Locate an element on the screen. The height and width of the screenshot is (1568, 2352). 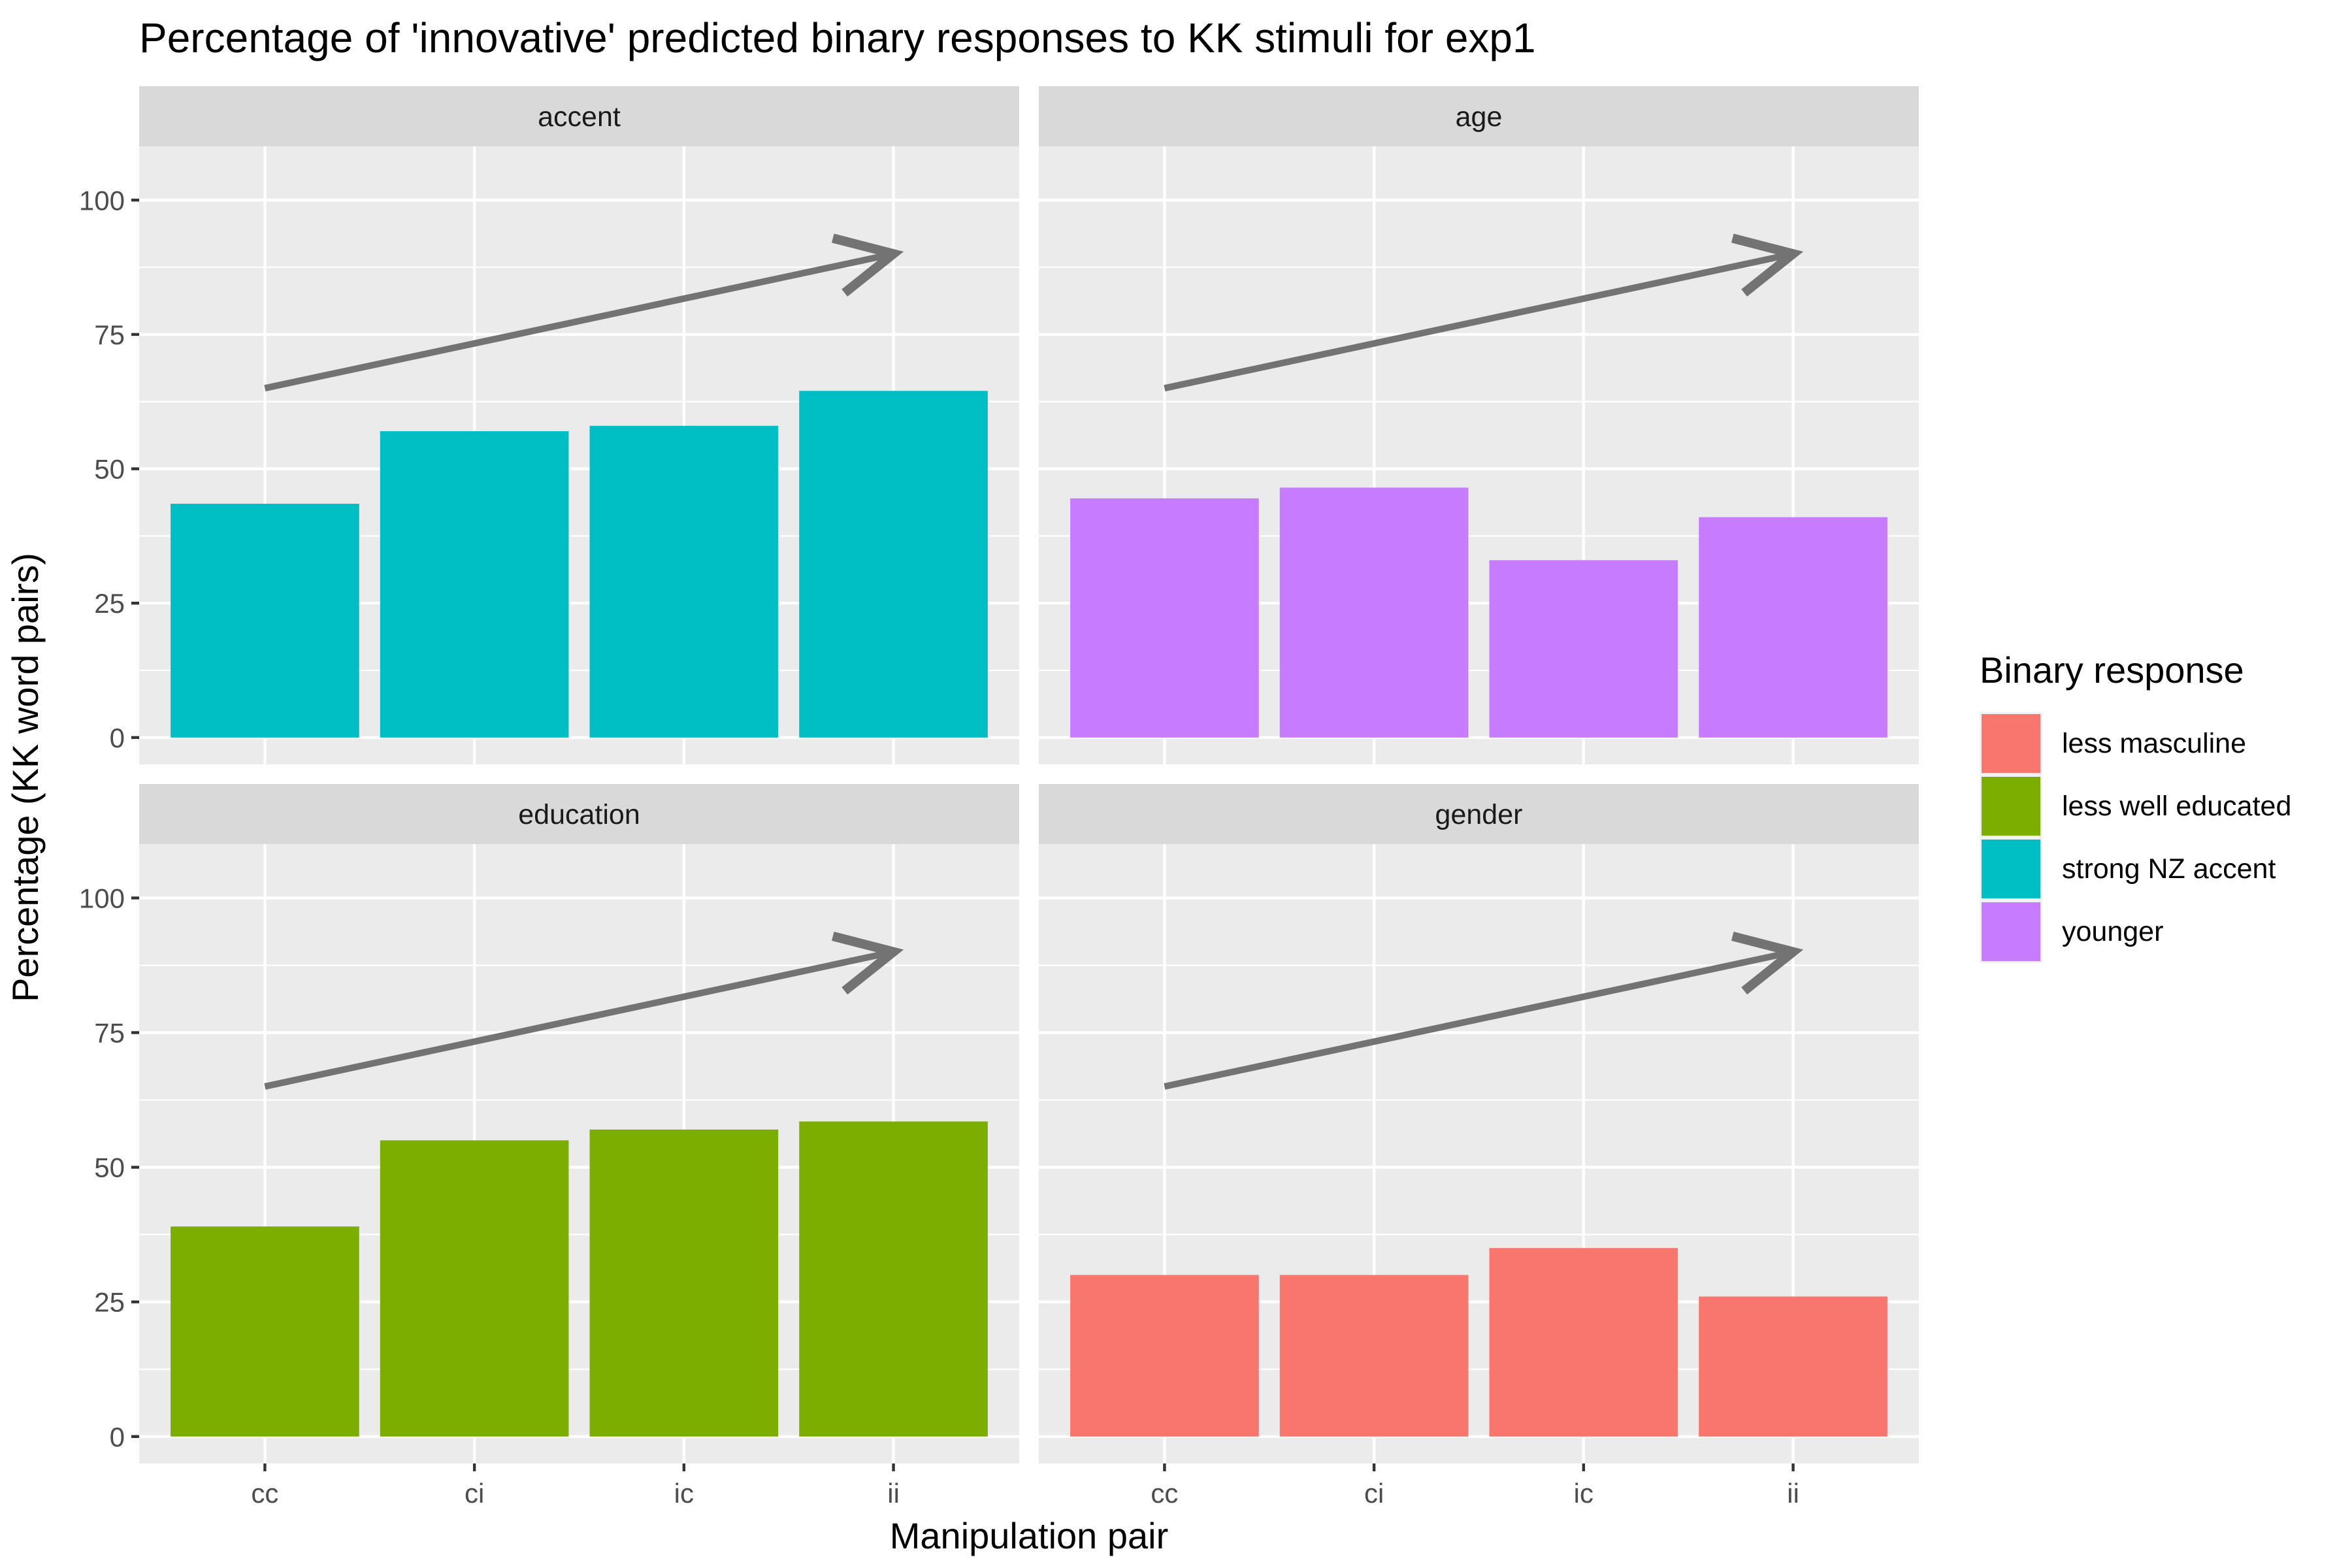
legend-item: strong NZ accent is located at coordinates (2128, 869).